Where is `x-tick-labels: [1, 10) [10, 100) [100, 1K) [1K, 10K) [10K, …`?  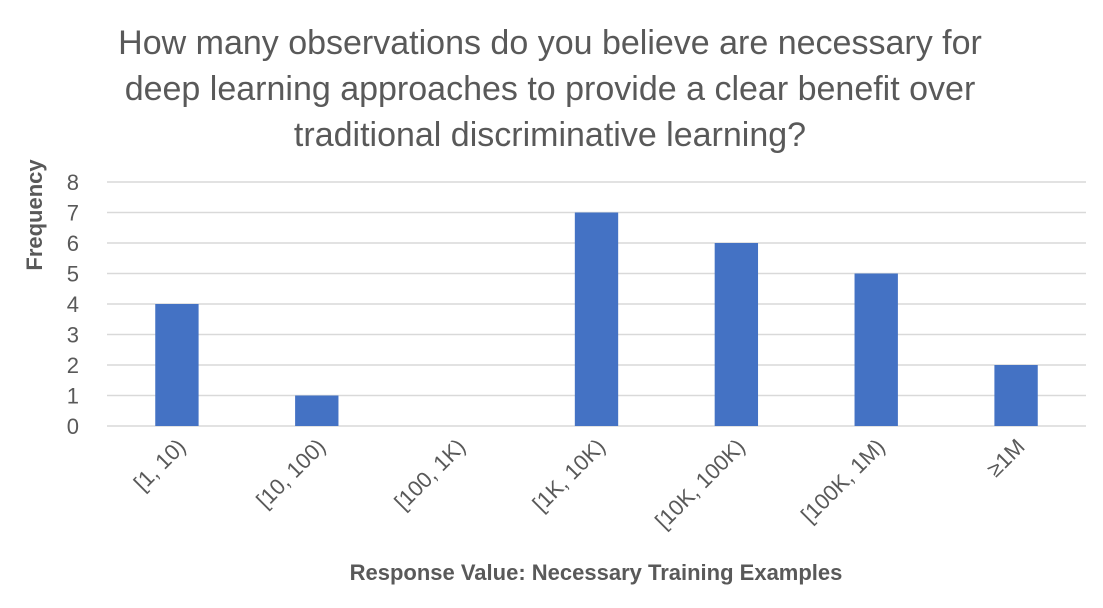
x-tick-labels: [1, 10) [10, 100) [100, 1K) [1K, 10K) [10K, … is located at coordinates (579, 484).